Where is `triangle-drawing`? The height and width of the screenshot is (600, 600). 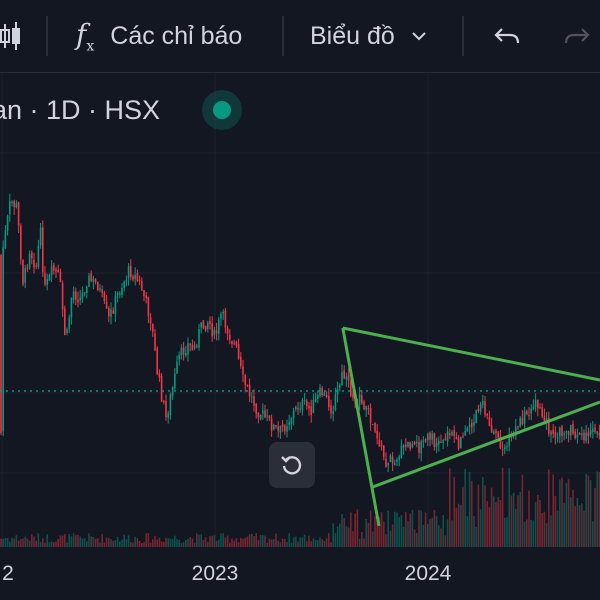 triangle-drawing is located at coordinates (470, 426).